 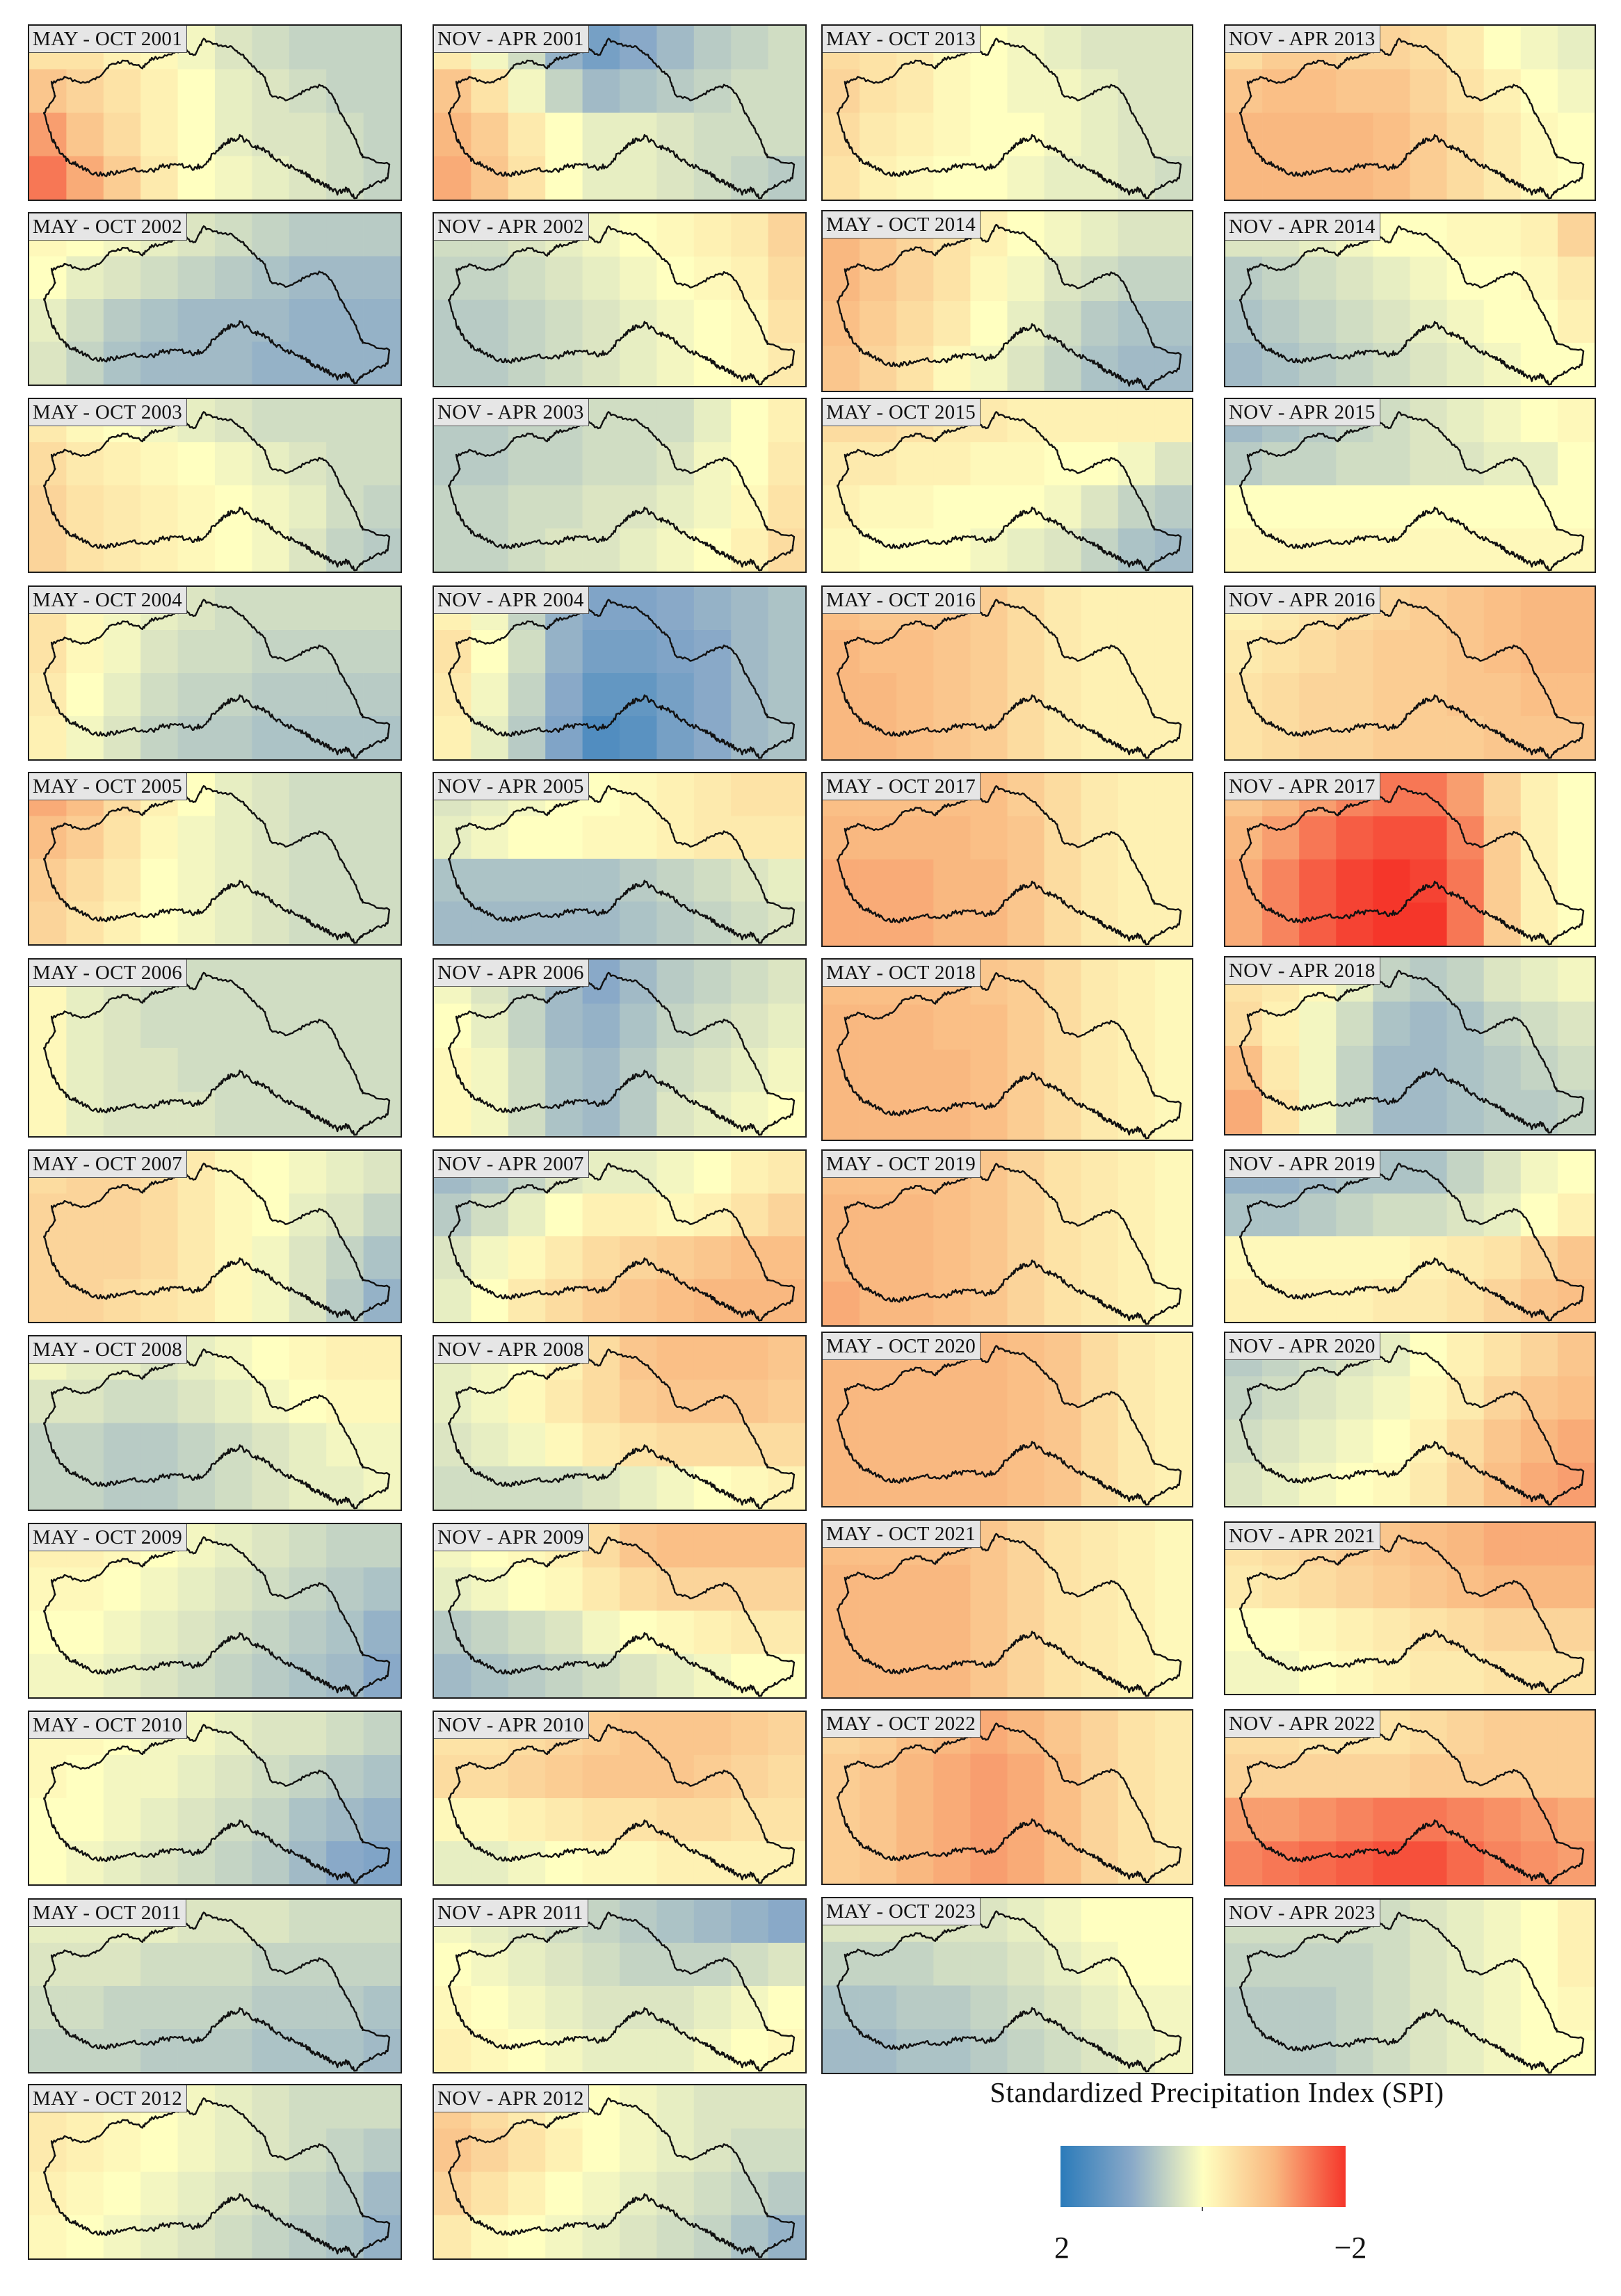 What do you see at coordinates (1302, 39) in the screenshot?
I see `panel-label: NOV - APR 2013` at bounding box center [1302, 39].